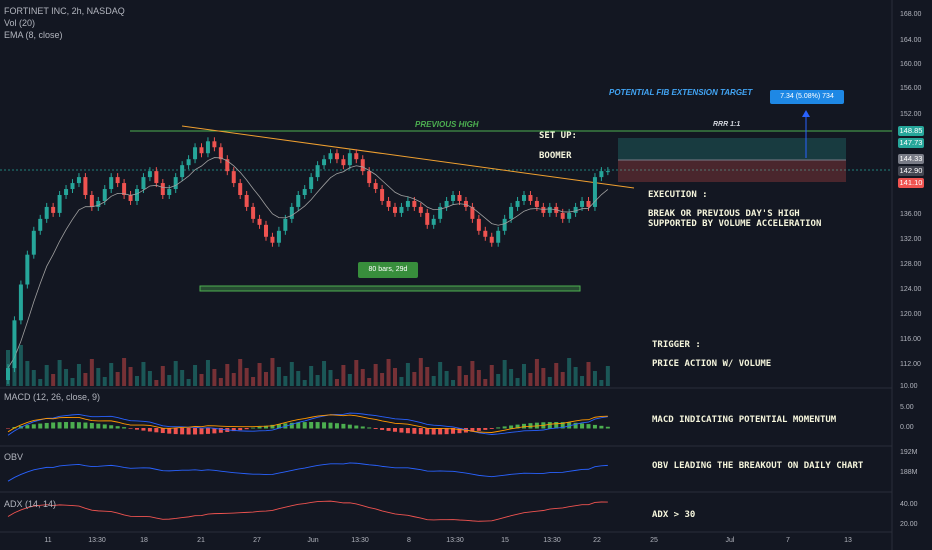 Image resolution: width=932 pixels, height=550 pixels. Describe the element at coordinates (14, 457) in the screenshot. I see `obv-legend: OBV` at that location.